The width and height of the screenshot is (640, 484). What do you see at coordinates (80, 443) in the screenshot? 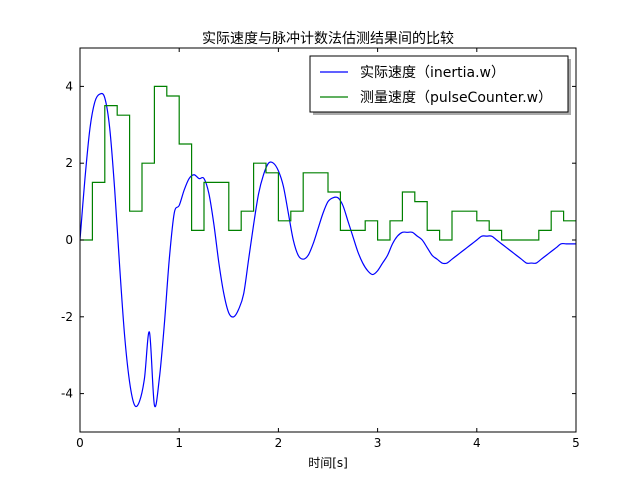
I see `x-tick-label: 0` at bounding box center [80, 443].